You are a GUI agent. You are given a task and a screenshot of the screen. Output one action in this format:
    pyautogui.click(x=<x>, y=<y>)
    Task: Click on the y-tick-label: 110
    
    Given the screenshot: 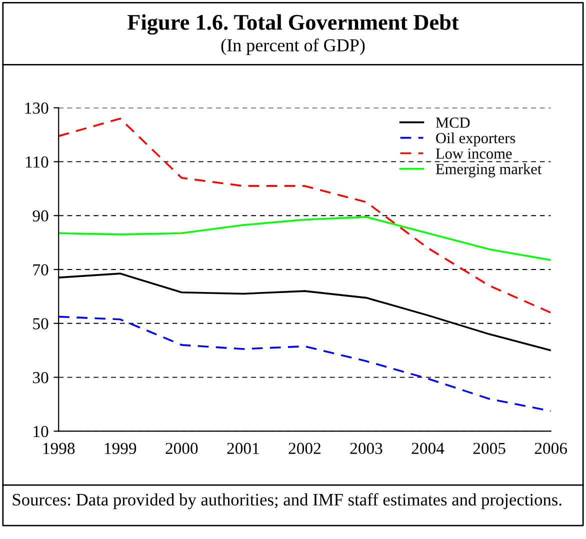 What is the action you would take?
    pyautogui.click(x=37, y=162)
    